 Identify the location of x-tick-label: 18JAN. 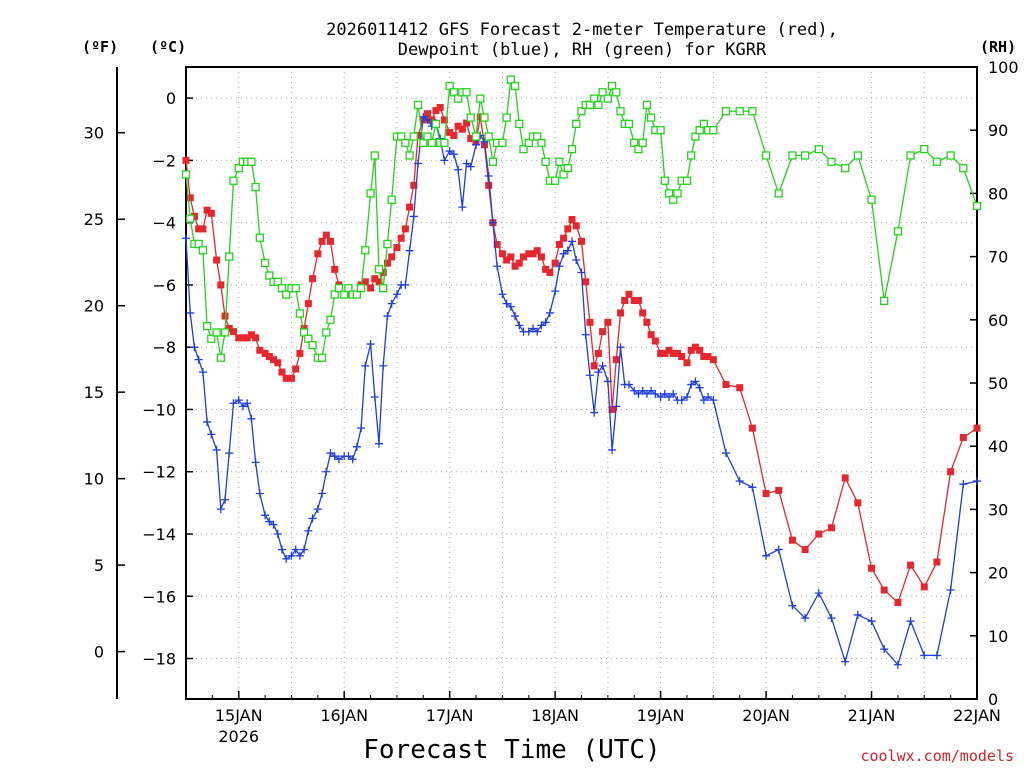
(555, 715).